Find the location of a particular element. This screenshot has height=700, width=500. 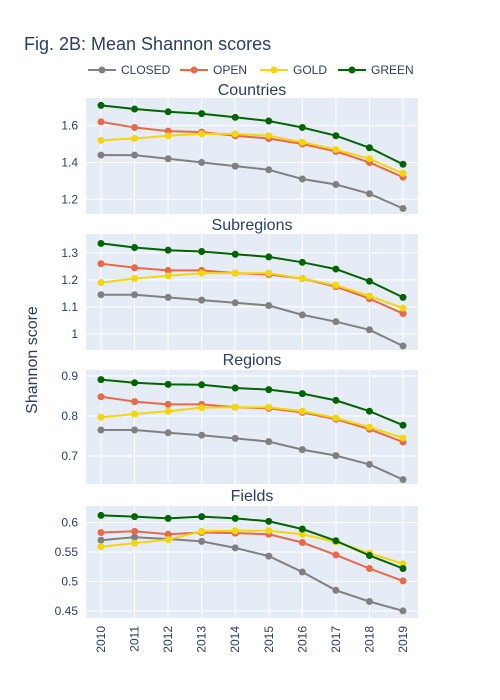

x-axis: 2010 2011 2012 2013 2014 2015 2016 2017 2018 2019 is located at coordinates (252, 639).